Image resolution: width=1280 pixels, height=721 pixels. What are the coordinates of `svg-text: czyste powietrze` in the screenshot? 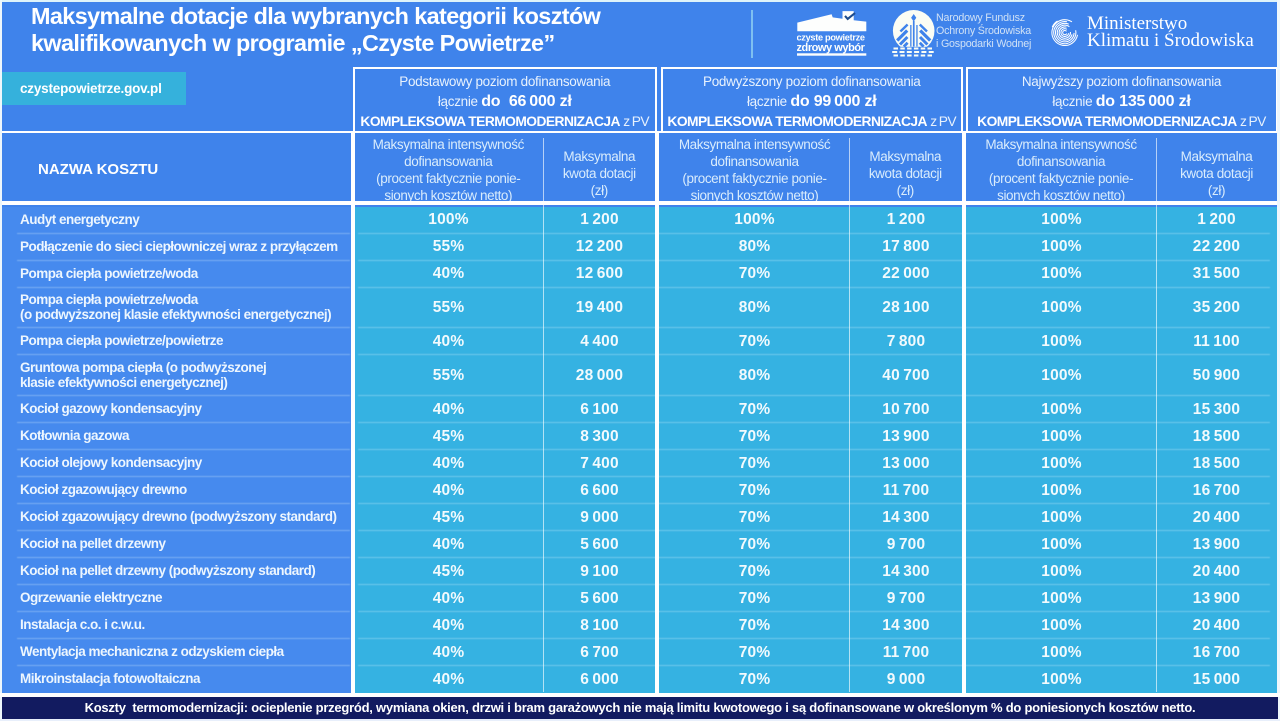 It's located at (831, 38).